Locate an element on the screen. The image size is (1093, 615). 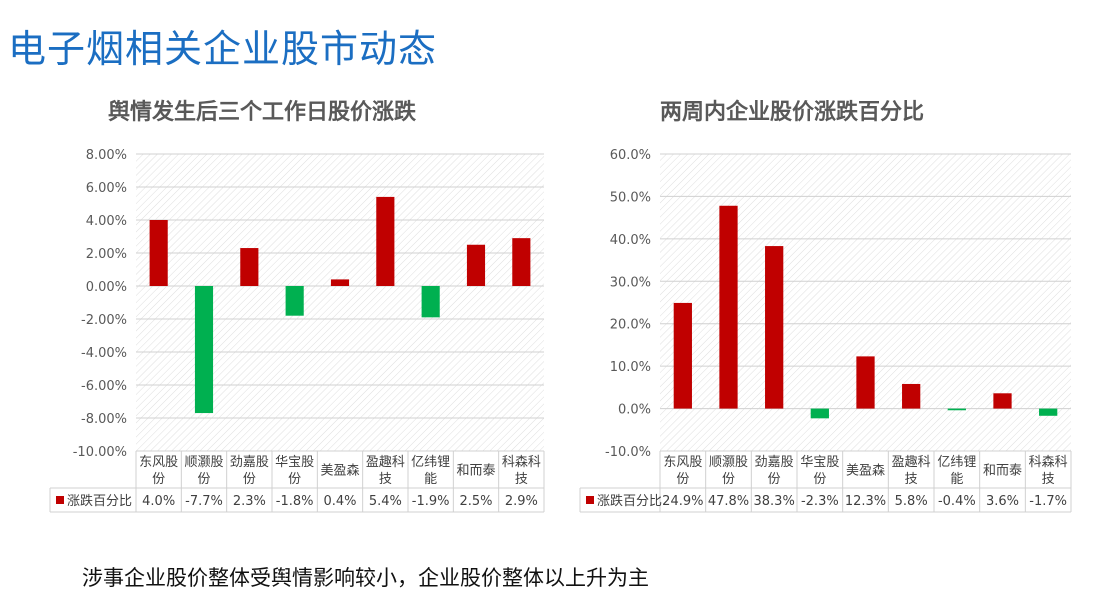
y-tick-label: 0.0% is located at coordinates (634, 410).